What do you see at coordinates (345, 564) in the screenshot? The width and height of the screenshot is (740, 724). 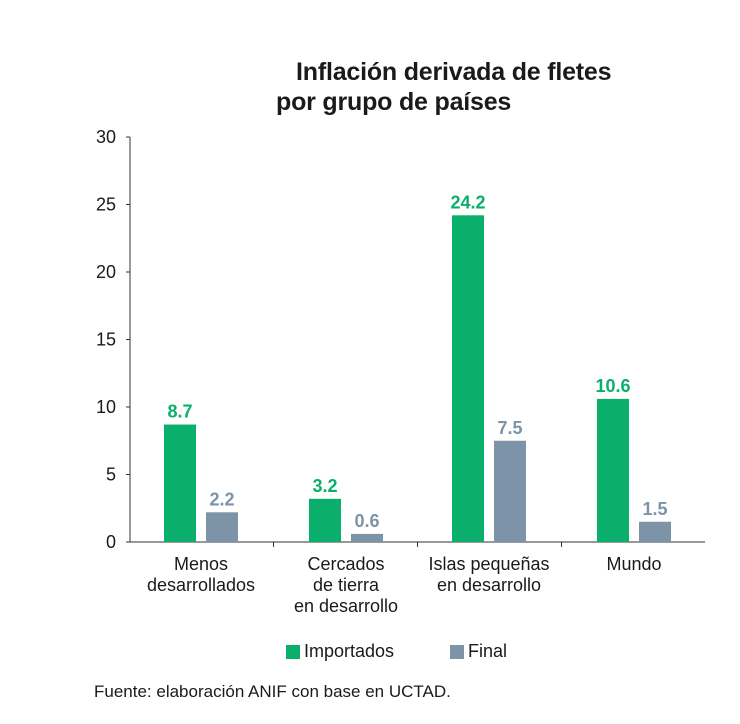 I see `x-category-label: Cercados` at bounding box center [345, 564].